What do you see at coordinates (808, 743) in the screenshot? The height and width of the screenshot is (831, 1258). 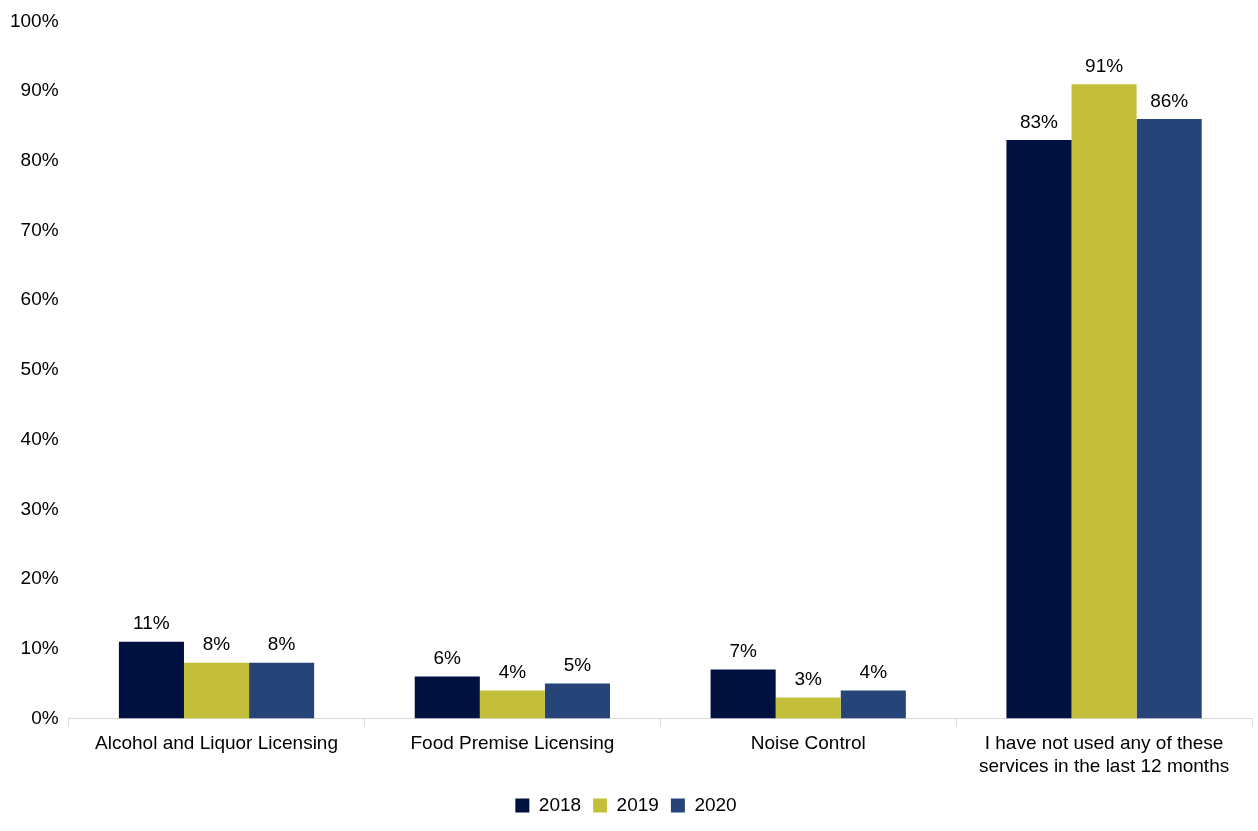 I see `x-tick-label: Noise Control` at bounding box center [808, 743].